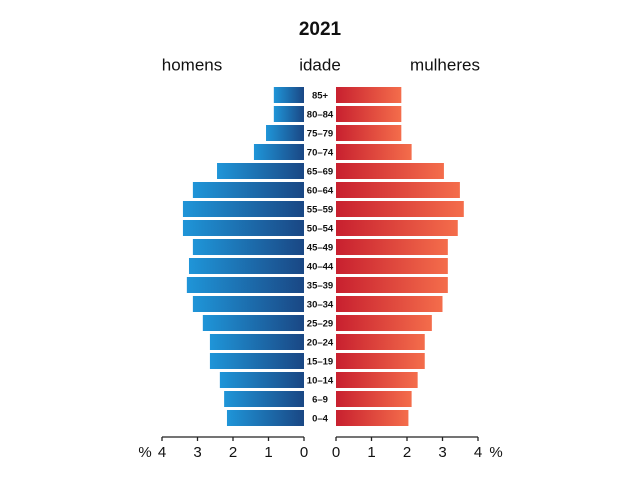  Describe the element at coordinates (320, 29) in the screenshot. I see `chart-title: 2021` at that location.